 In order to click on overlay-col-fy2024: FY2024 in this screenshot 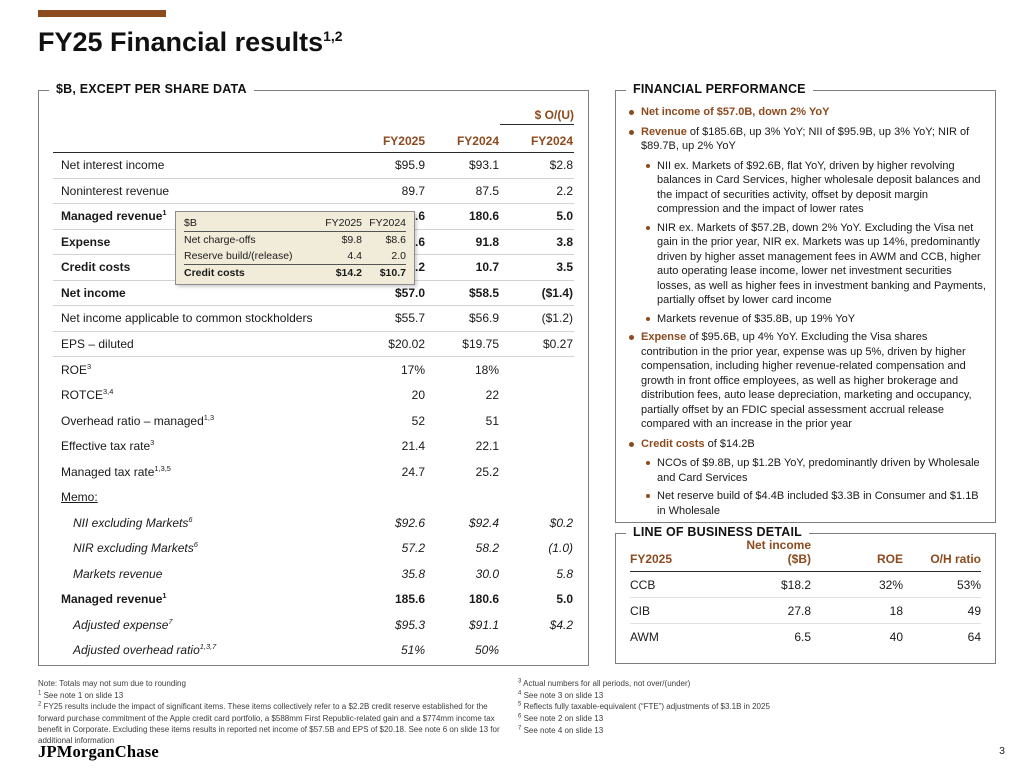, I will do `click(387, 223)`.